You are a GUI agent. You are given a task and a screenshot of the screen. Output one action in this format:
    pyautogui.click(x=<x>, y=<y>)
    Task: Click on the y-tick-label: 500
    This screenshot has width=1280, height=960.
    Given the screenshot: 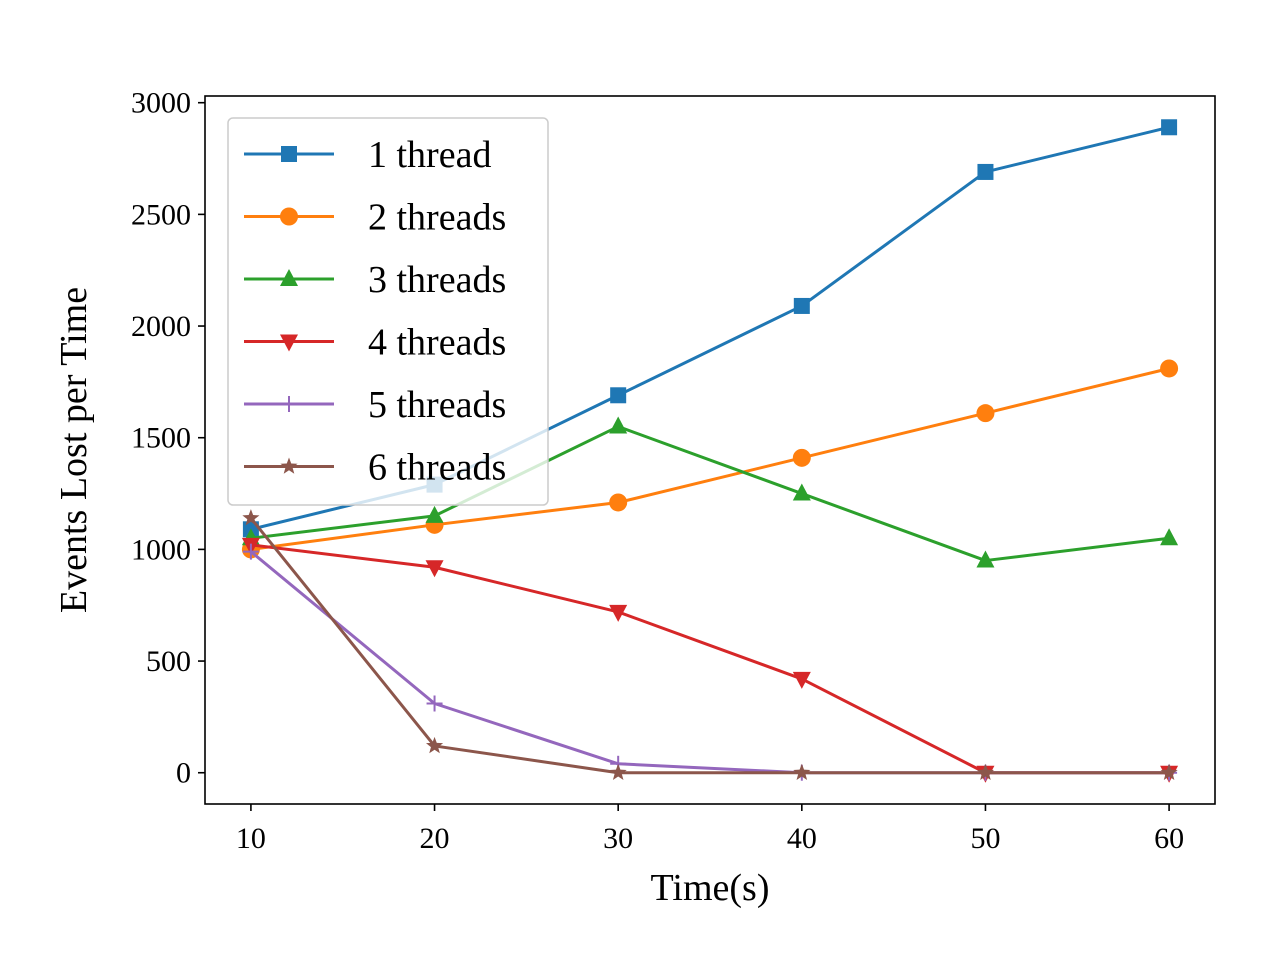 What is the action you would take?
    pyautogui.click(x=168, y=661)
    